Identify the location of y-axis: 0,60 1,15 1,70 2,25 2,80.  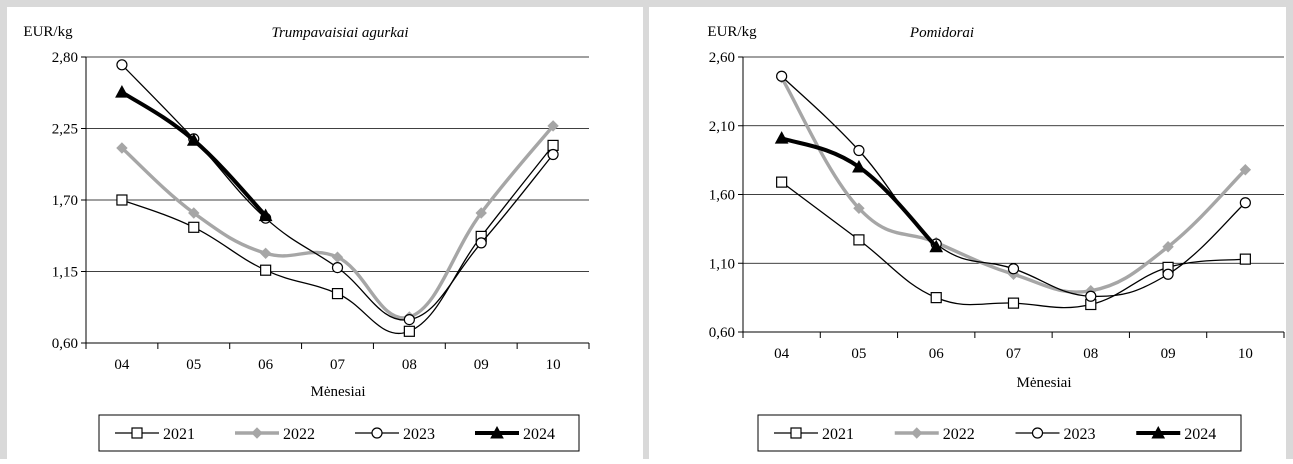
(69, 201).